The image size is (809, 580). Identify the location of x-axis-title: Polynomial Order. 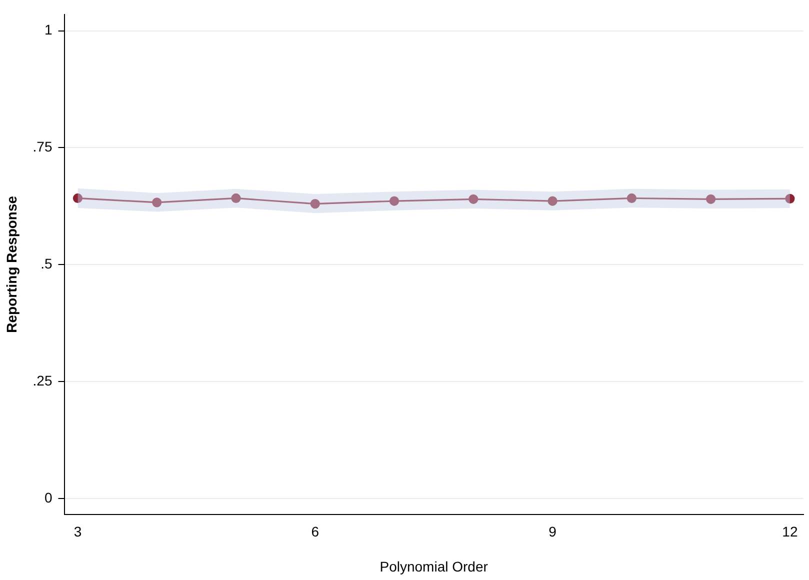
(434, 566).